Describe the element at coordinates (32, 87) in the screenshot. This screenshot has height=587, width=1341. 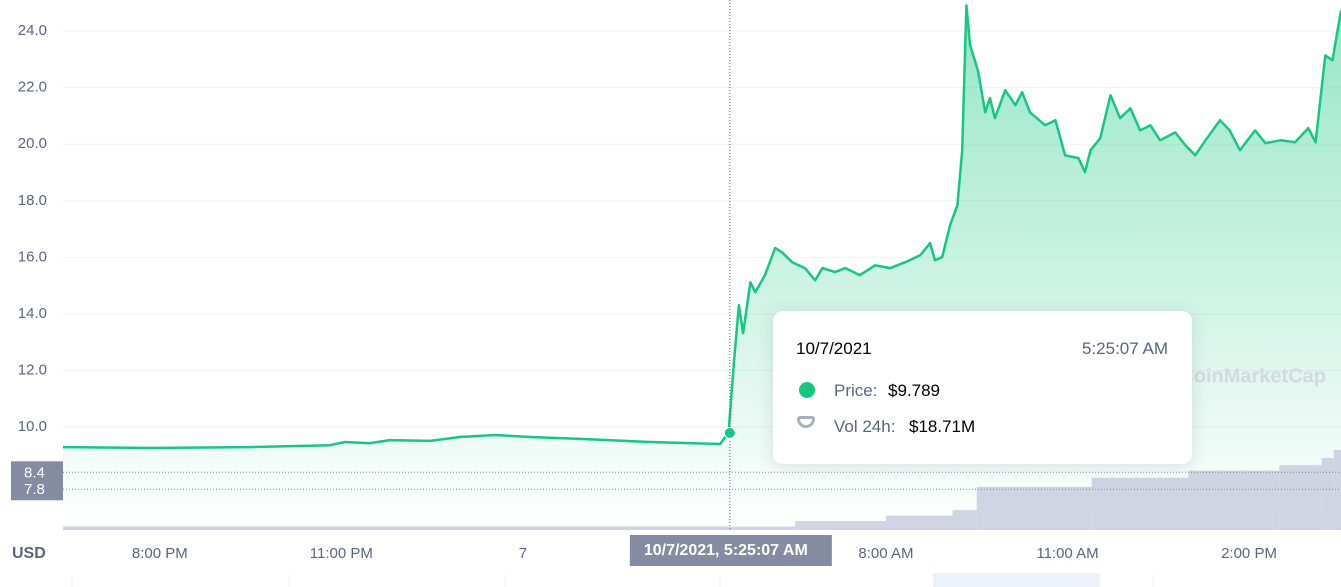
I see `y-tick-label: 22.0` at that location.